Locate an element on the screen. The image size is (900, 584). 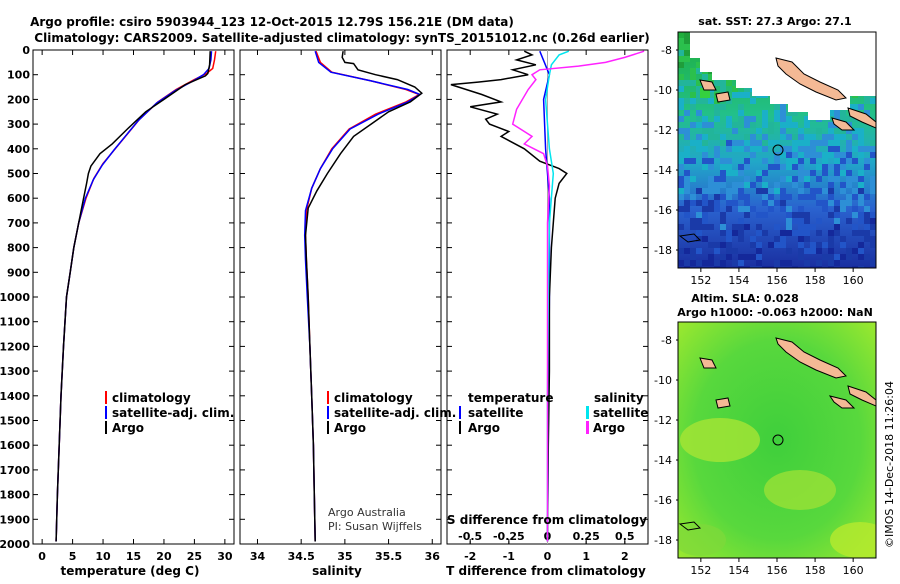
depth-tick-label: 1900 is located at coordinates (15, 519).